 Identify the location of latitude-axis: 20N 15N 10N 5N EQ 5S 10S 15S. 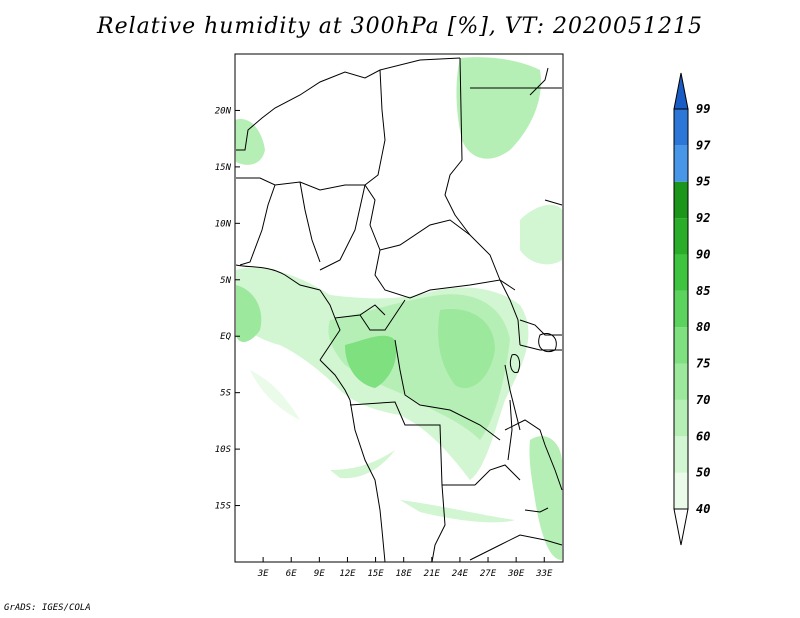
(227, 309).